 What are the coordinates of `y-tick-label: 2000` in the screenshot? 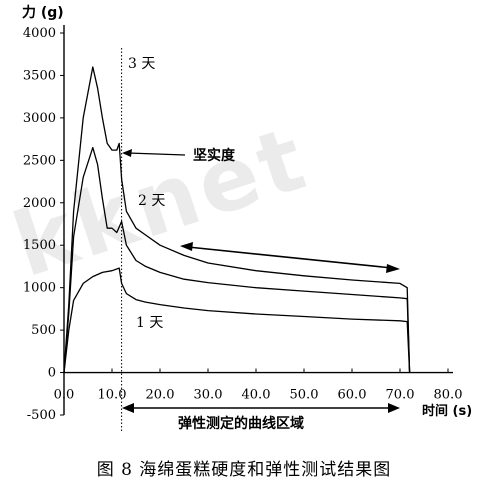 It's located at (39, 203).